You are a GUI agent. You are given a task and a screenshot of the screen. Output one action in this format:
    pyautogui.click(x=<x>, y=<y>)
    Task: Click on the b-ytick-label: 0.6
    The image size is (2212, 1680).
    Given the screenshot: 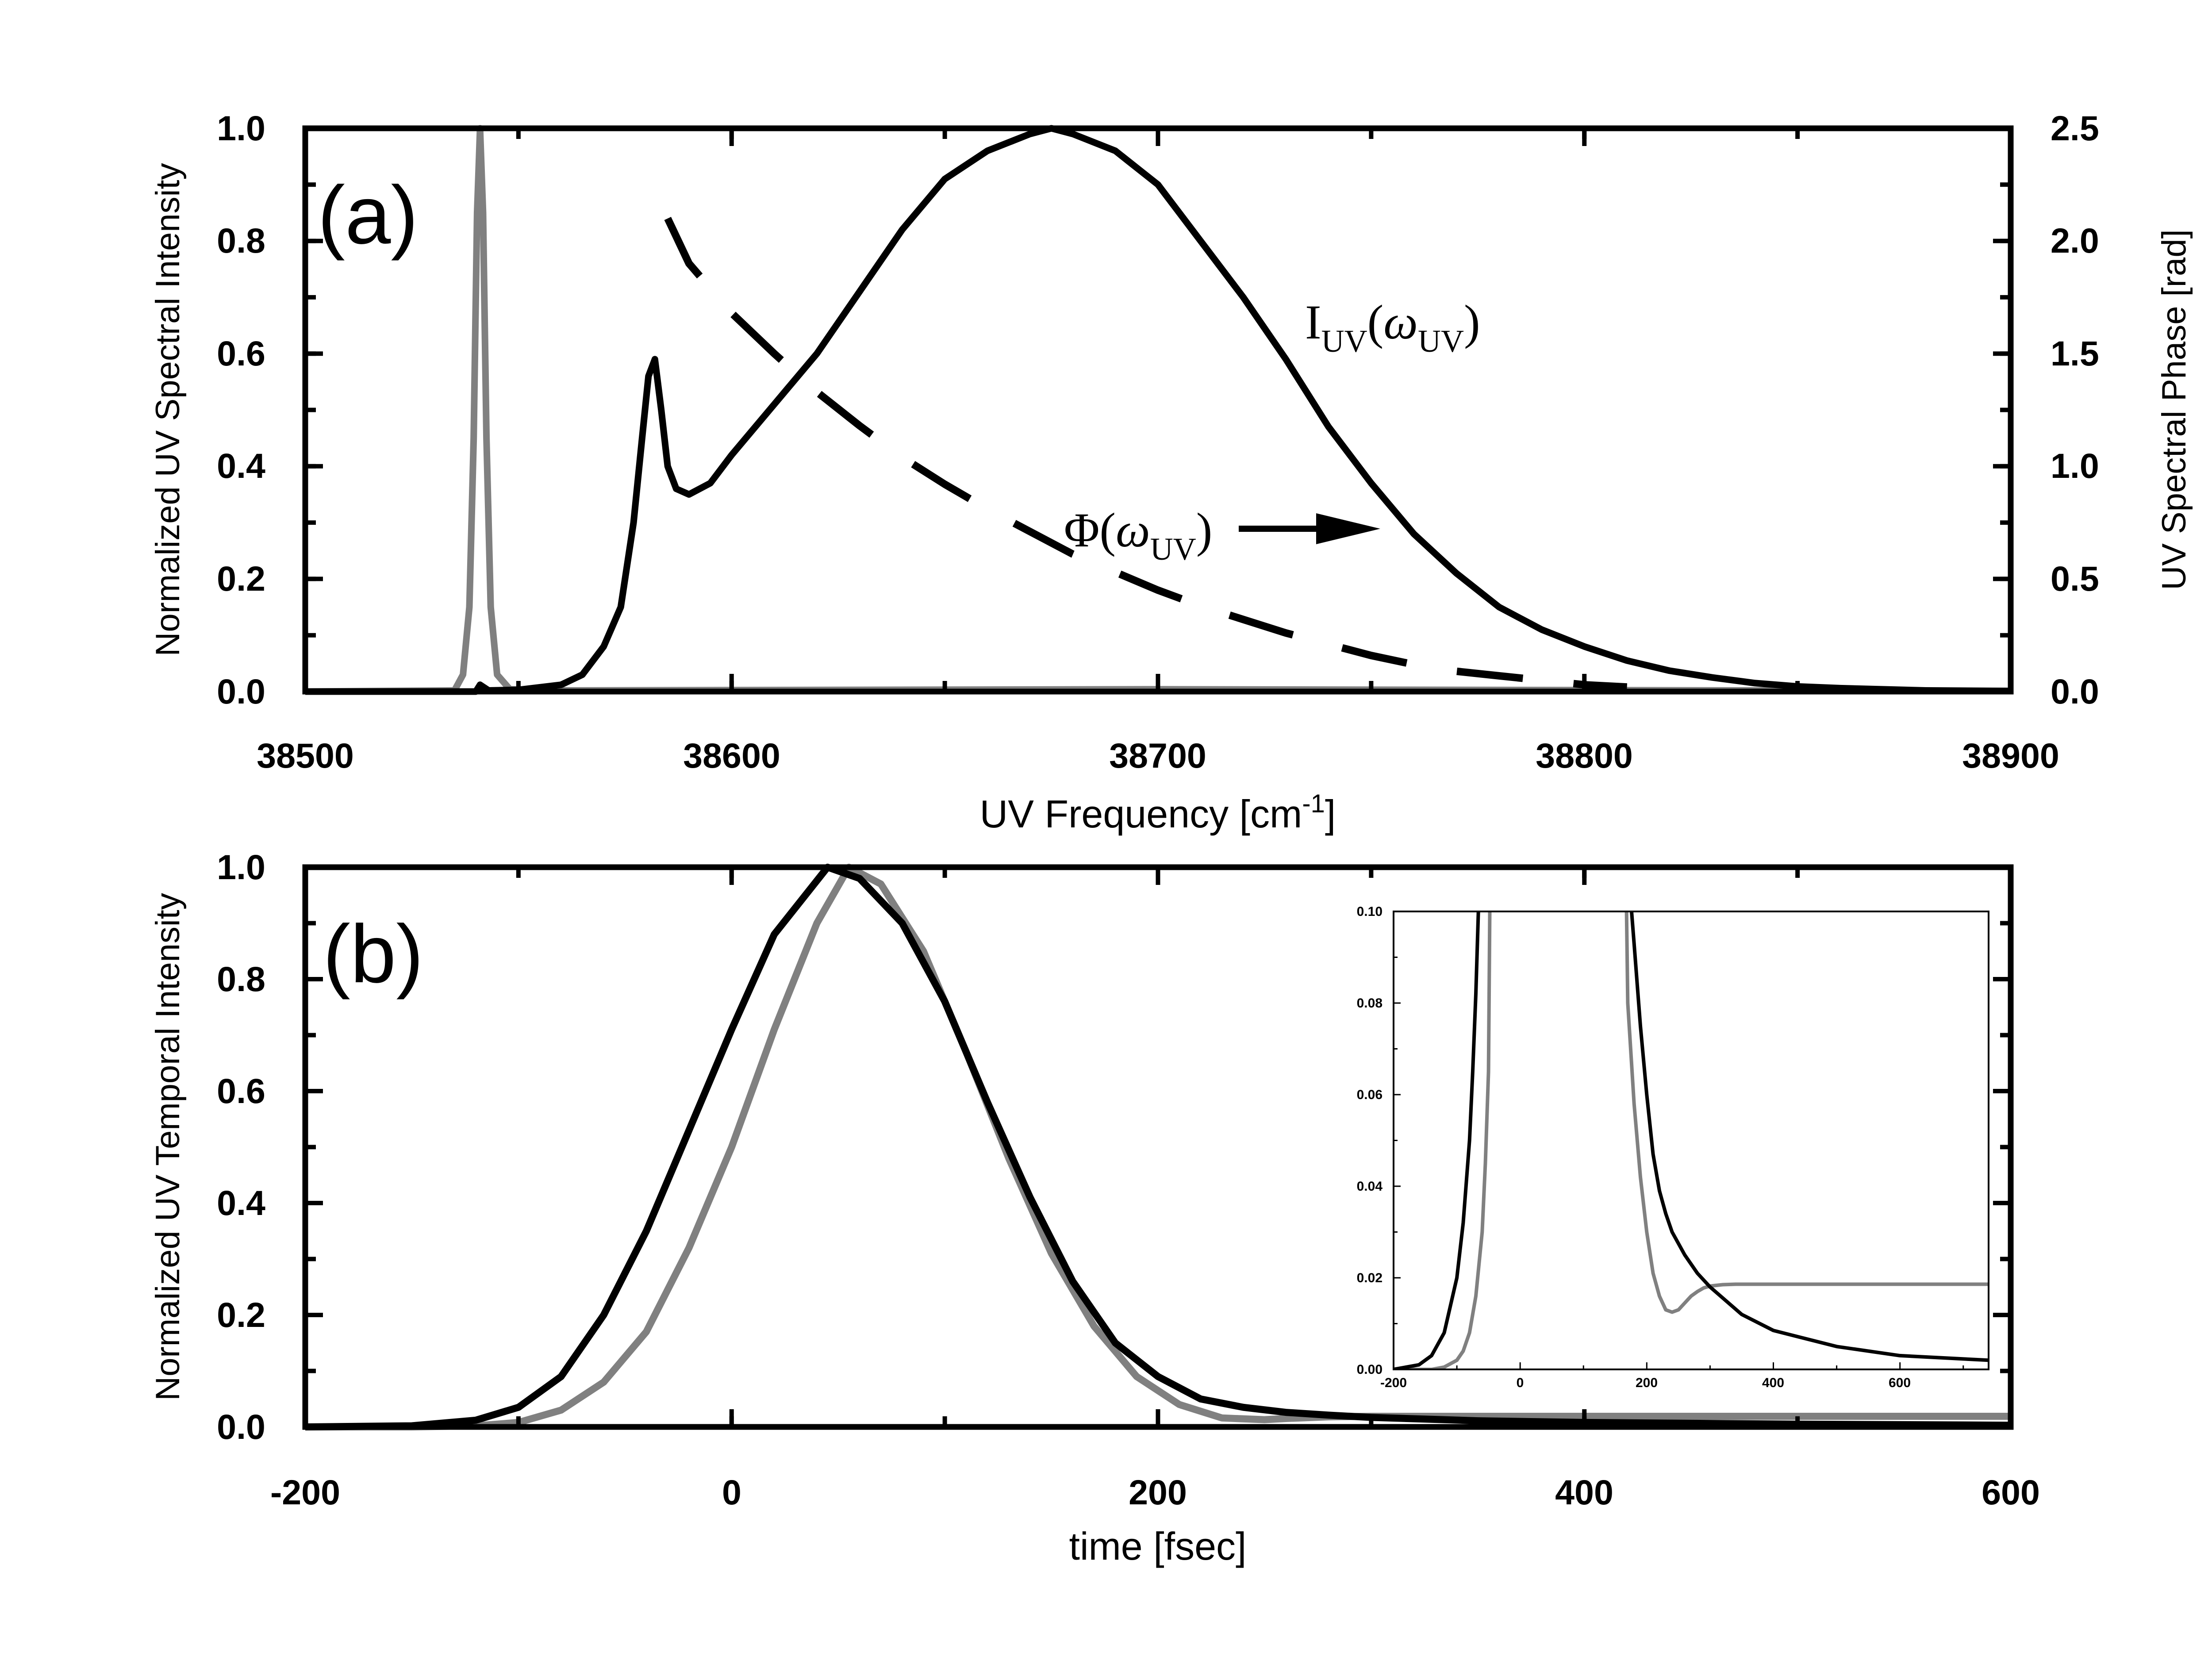 What is the action you would take?
    pyautogui.click(x=241, y=1091)
    